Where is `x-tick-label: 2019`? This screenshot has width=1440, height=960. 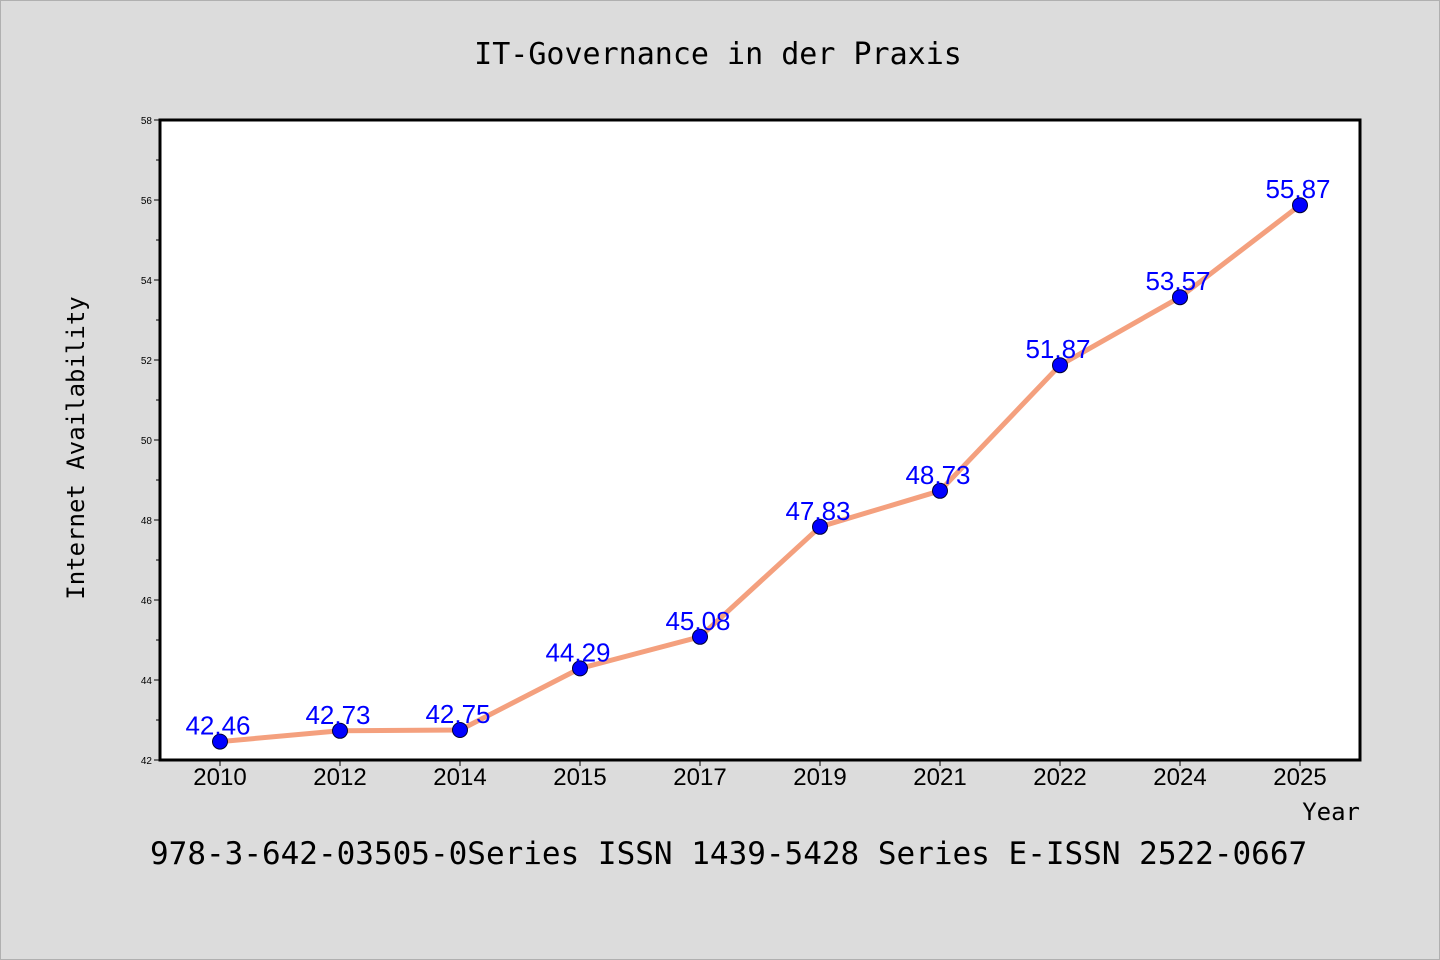 x-tick-label: 2019 is located at coordinates (819, 777).